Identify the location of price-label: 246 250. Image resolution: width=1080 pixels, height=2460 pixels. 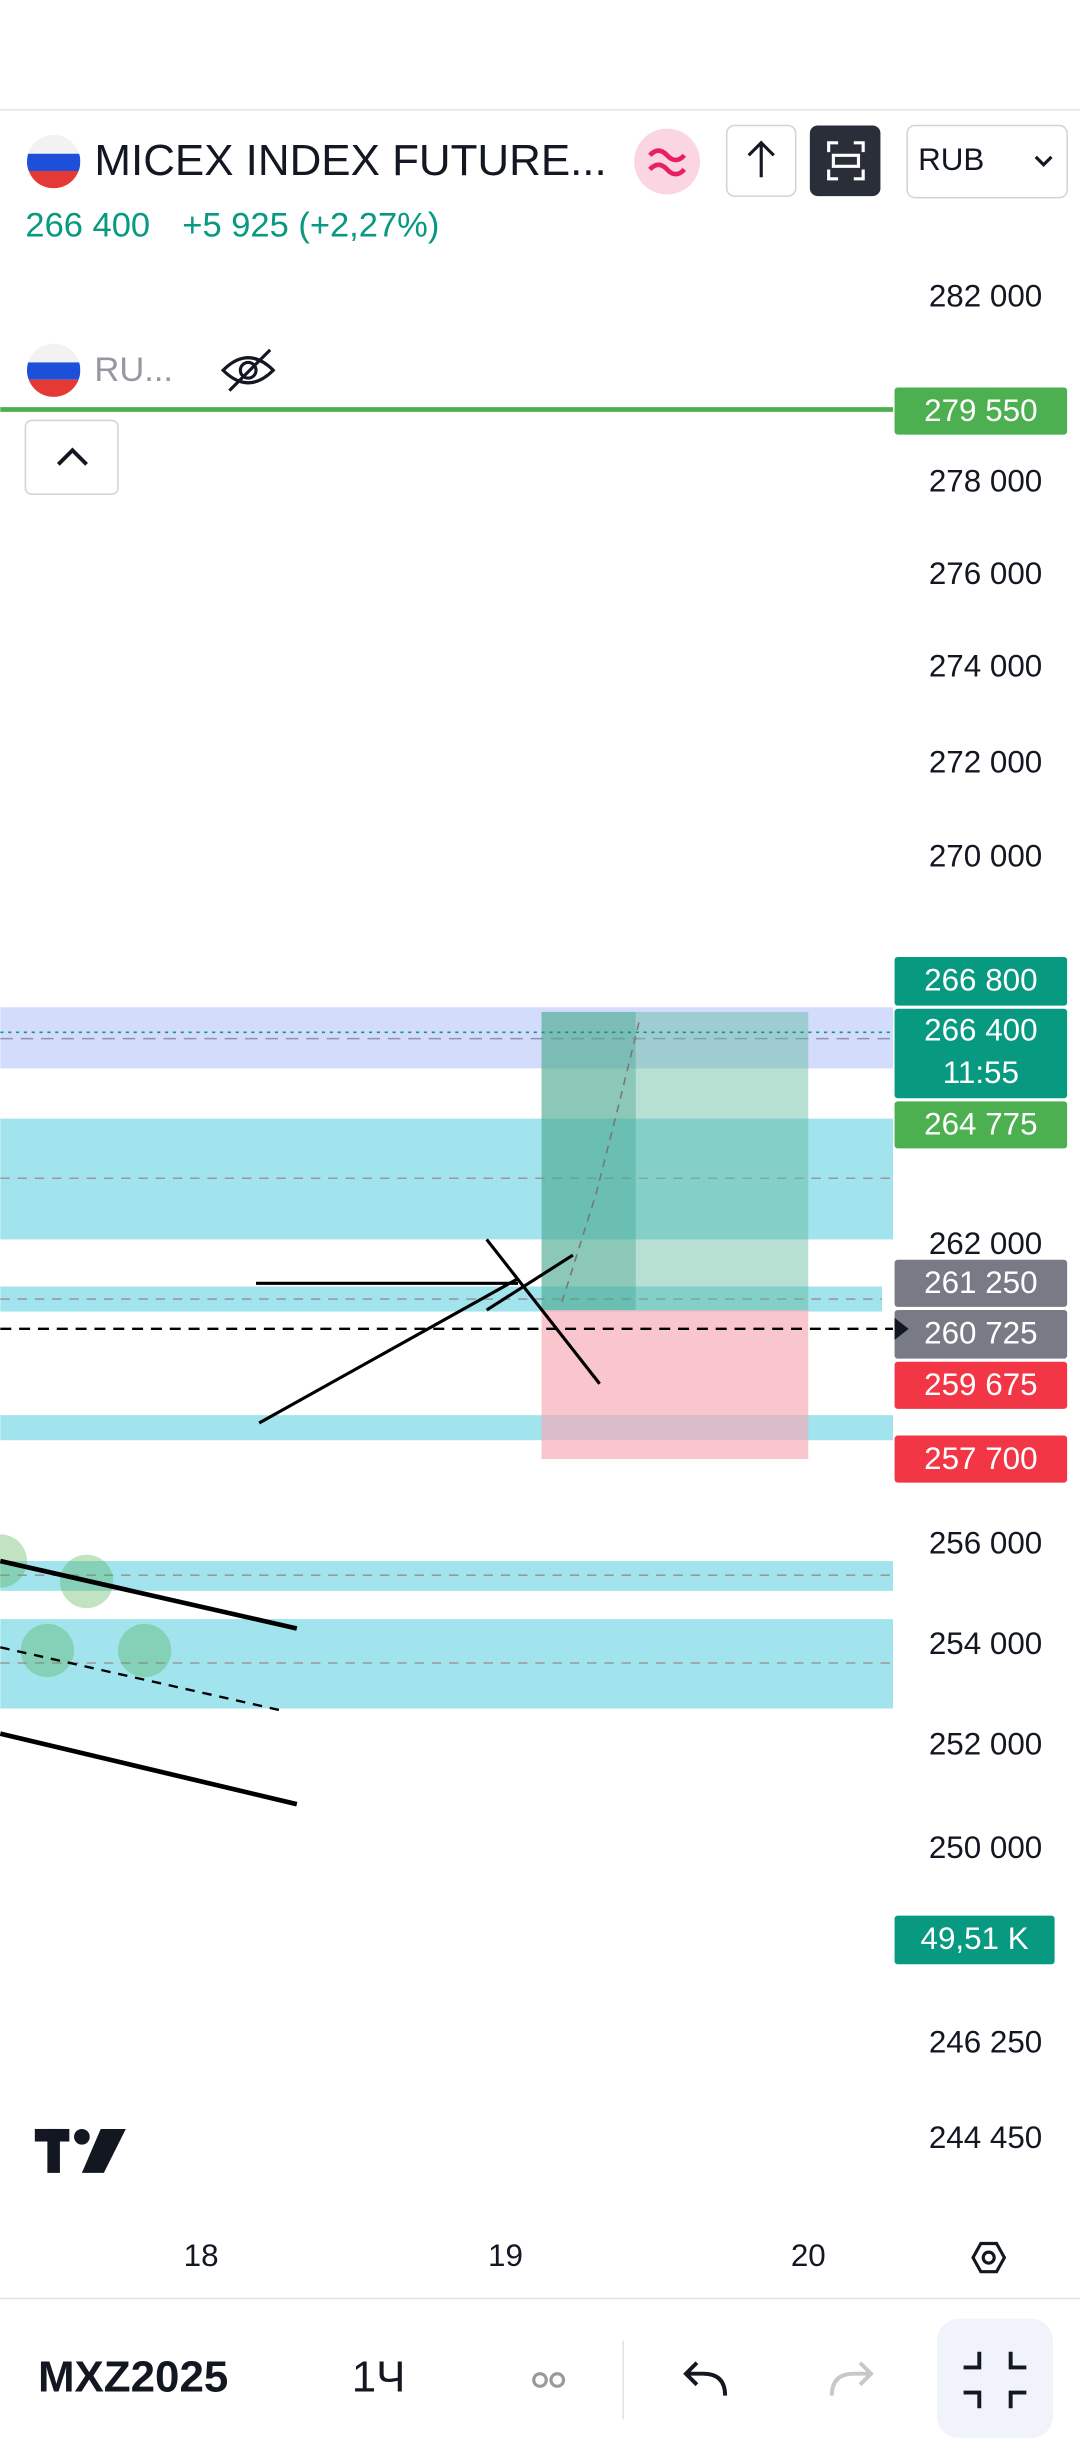
(985, 2042).